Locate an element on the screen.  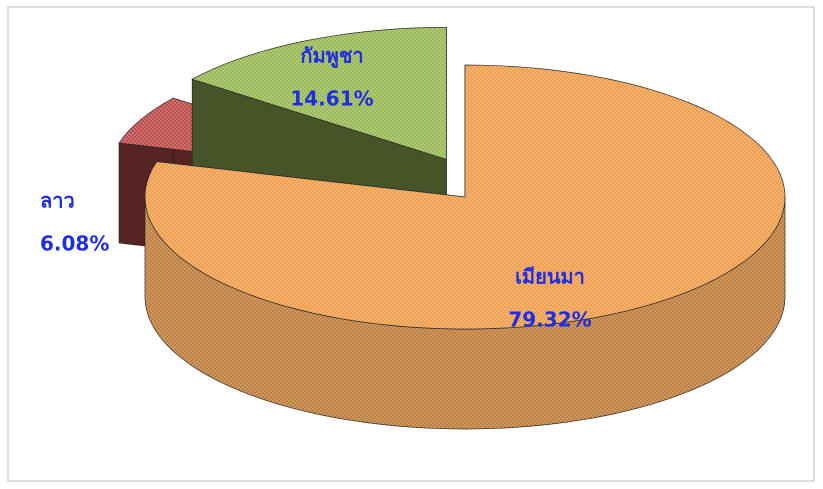
data-label-name: กัมพูชา is located at coordinates (331, 57).